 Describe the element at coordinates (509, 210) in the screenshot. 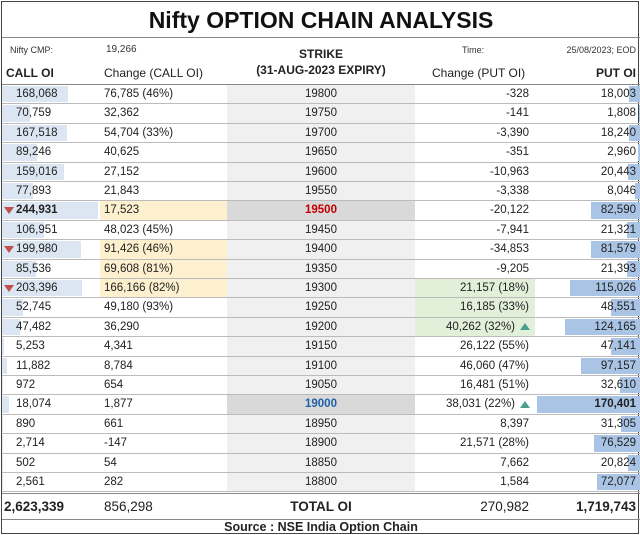

I see `put-change-value: -20,122` at that location.